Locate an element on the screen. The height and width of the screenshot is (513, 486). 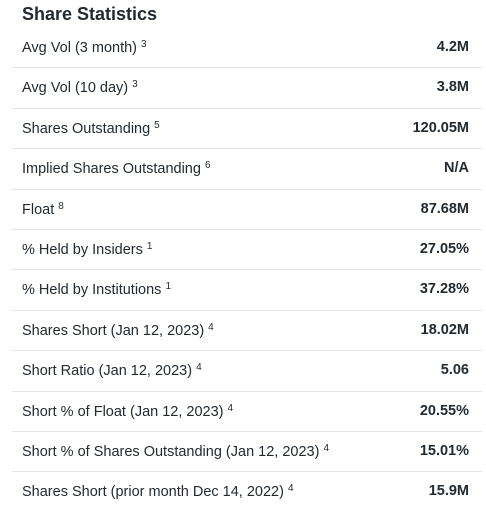
row-value: 20.55% is located at coordinates (444, 410).